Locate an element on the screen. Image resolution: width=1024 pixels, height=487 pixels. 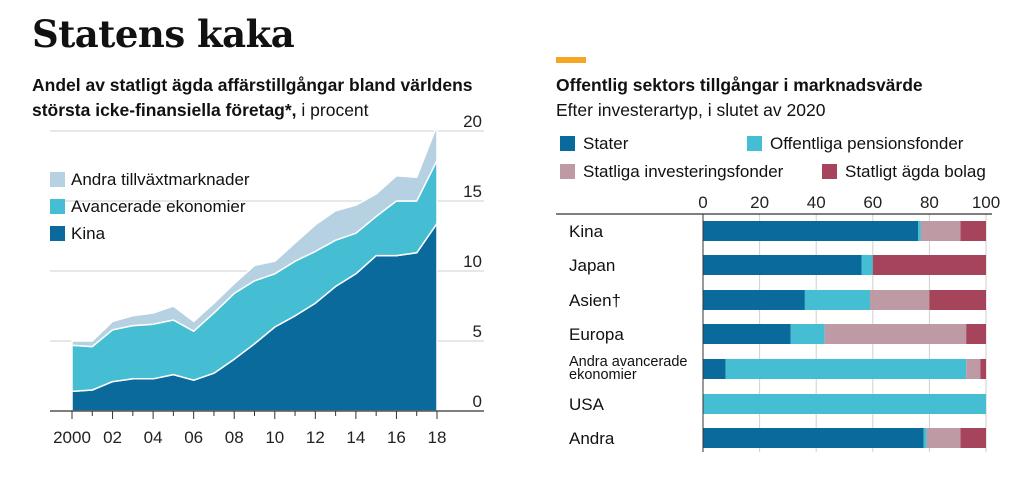
right-legend-label: Offentliga pensionsfonder is located at coordinates (867, 143).